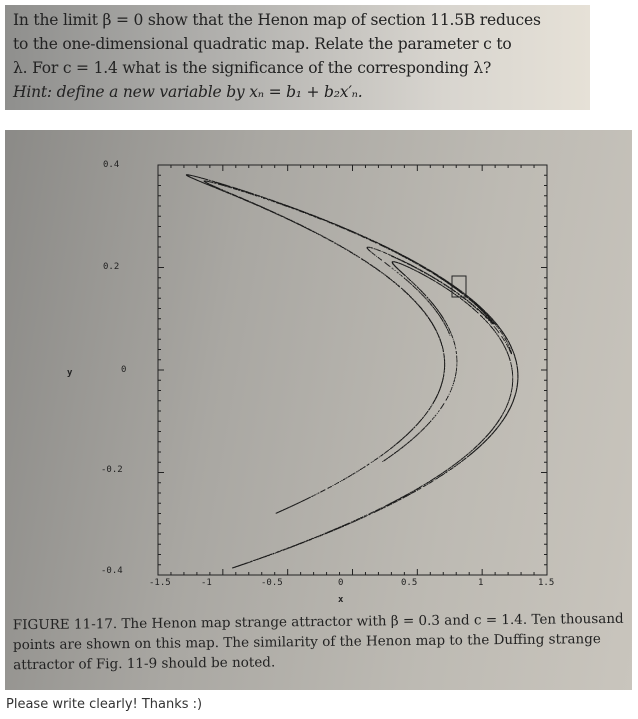 The width and height of the screenshot is (638, 719). I want to click on y-tick-label: 0, so click(124, 370).